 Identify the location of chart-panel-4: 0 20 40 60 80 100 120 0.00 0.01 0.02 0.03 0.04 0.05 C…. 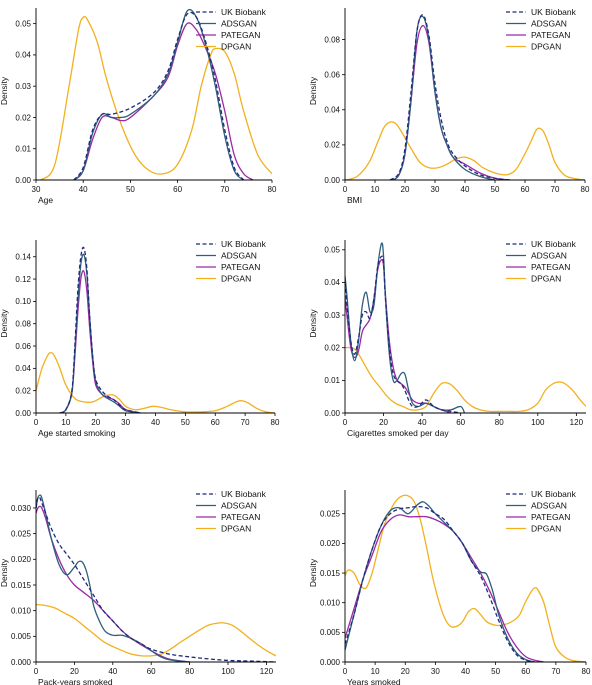
(447, 338).